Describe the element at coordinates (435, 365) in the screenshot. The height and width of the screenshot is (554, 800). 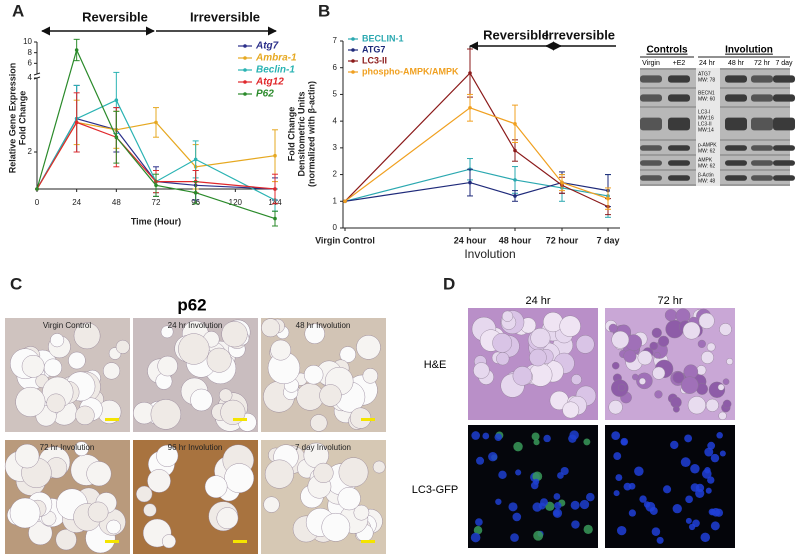
I see `row-label: H&E` at that location.